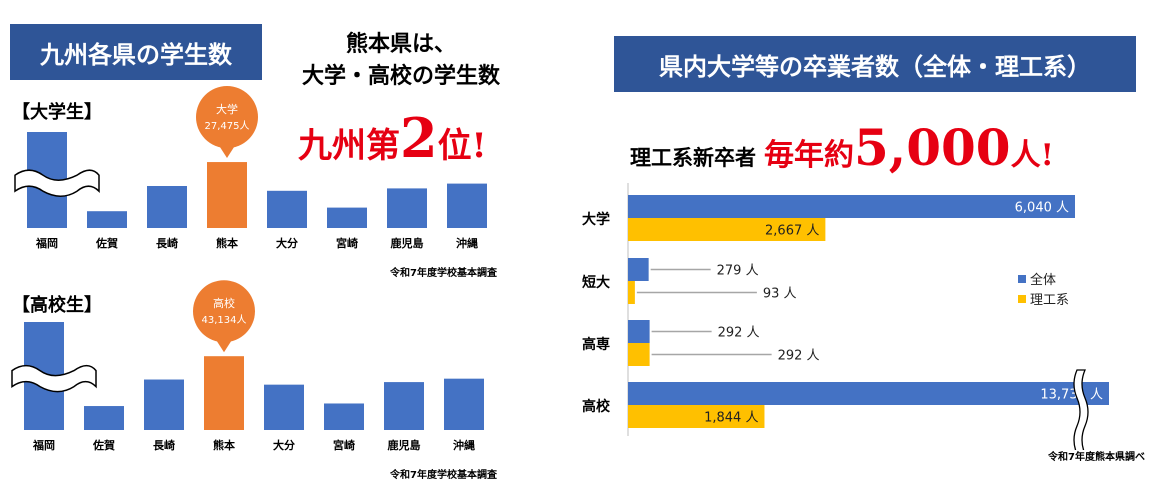 Image resolution: width=1157 pixels, height=491 pixels. I want to click on hs-source-note: 令和7年度学校基本調査, so click(443, 475).